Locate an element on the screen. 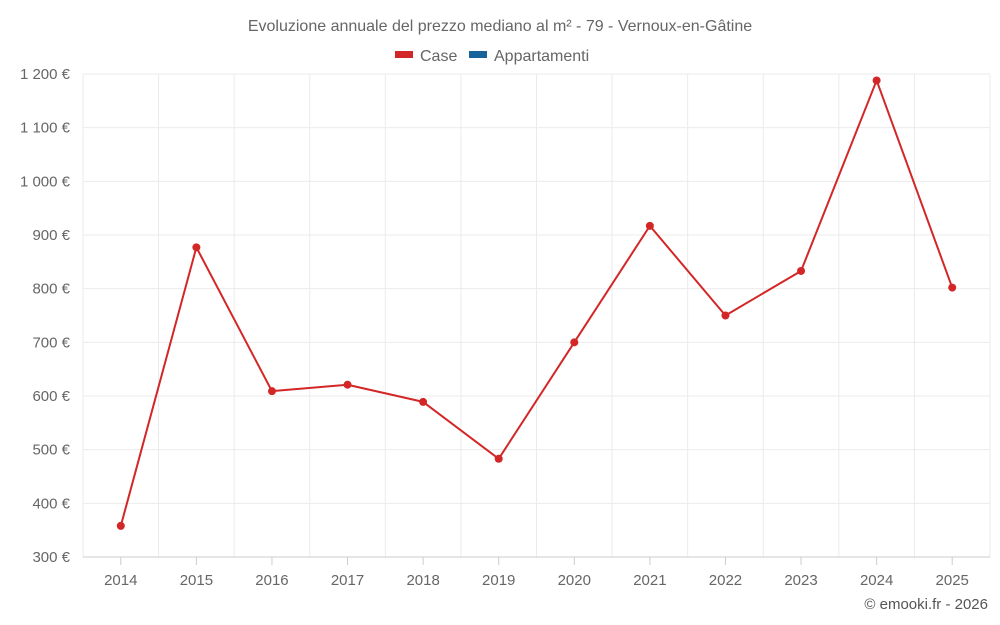  y-tick-label: 400 € is located at coordinates (51, 503).